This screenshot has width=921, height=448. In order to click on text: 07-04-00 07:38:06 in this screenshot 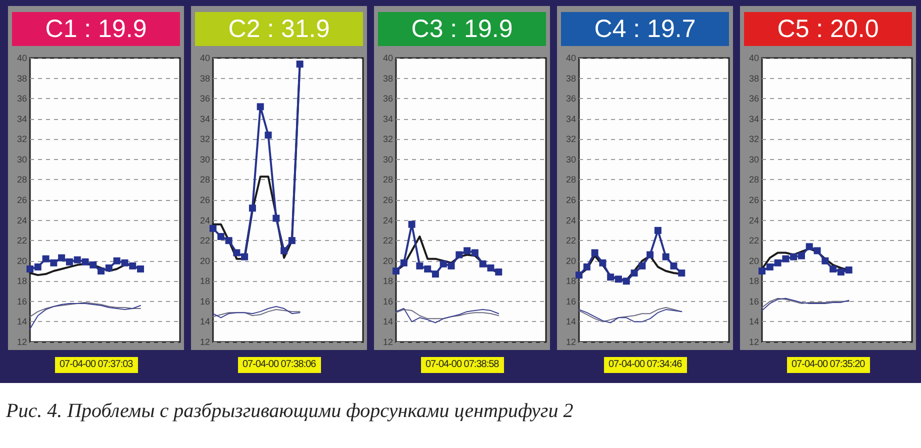, I will do `click(279, 365)`.